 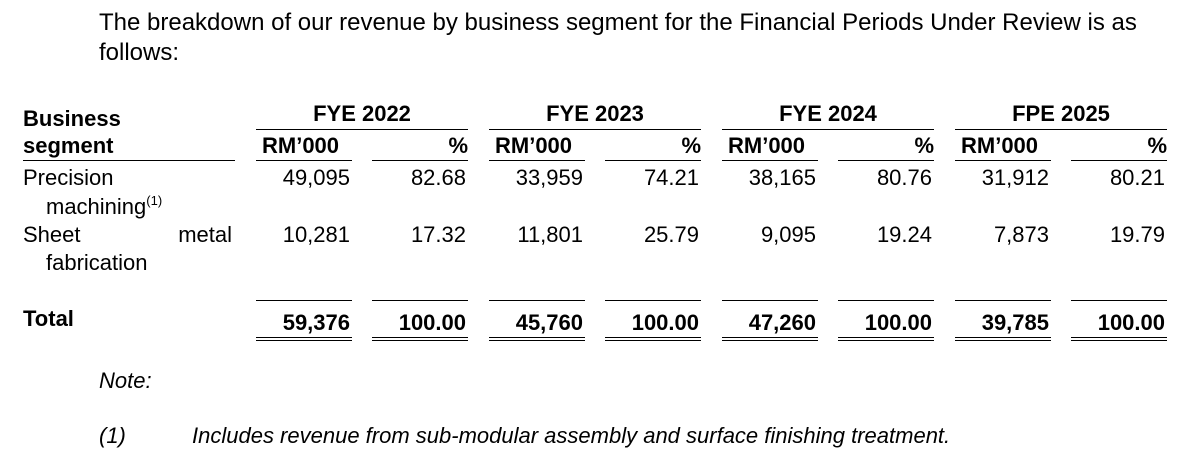 What do you see at coordinates (595, 129) in the screenshot?
I see `period-rule-fye2023` at bounding box center [595, 129].